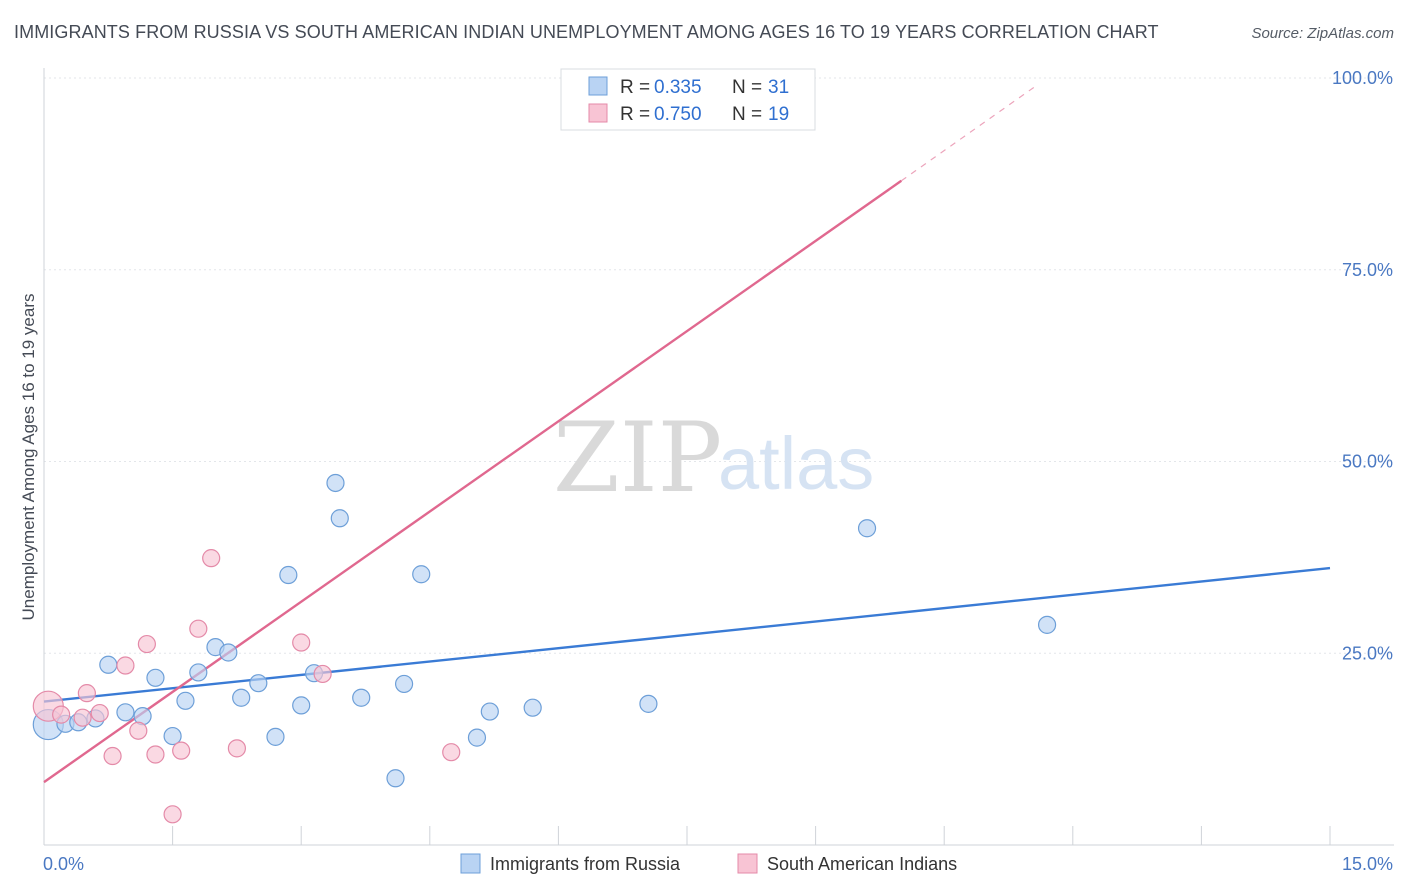  What do you see at coordinates (635, 114) in the screenshot?
I see `legend-r-label-south-american-indians: R =` at bounding box center [635, 114].